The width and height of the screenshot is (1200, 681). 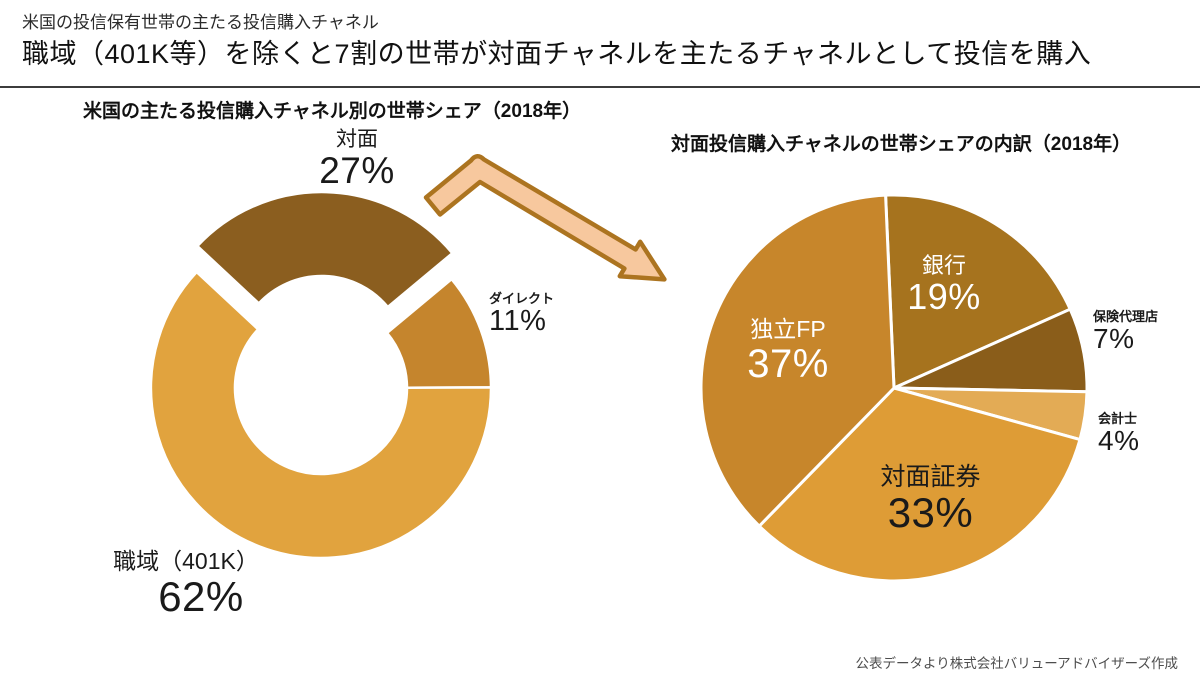 I want to click on slice-value: 33%, so click(x=930, y=512).